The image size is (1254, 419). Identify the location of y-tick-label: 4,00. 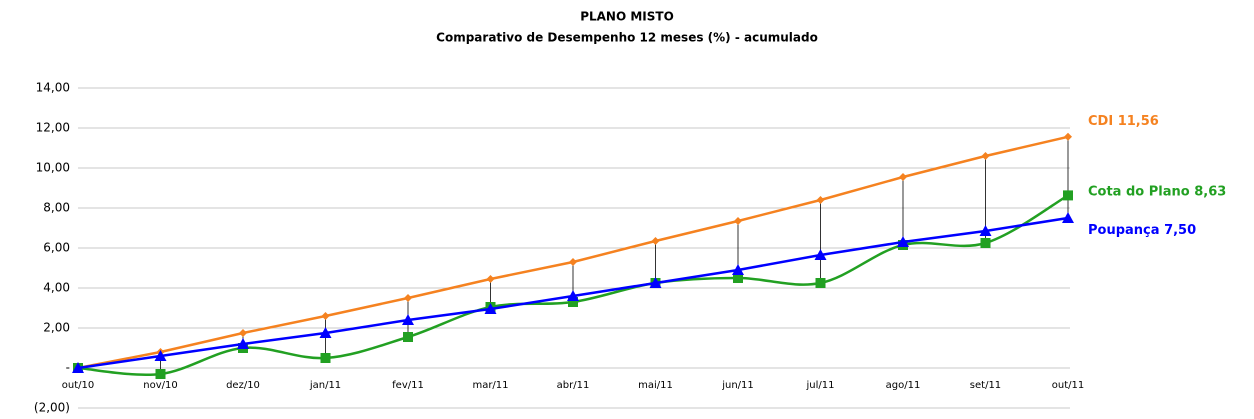
(56, 288).